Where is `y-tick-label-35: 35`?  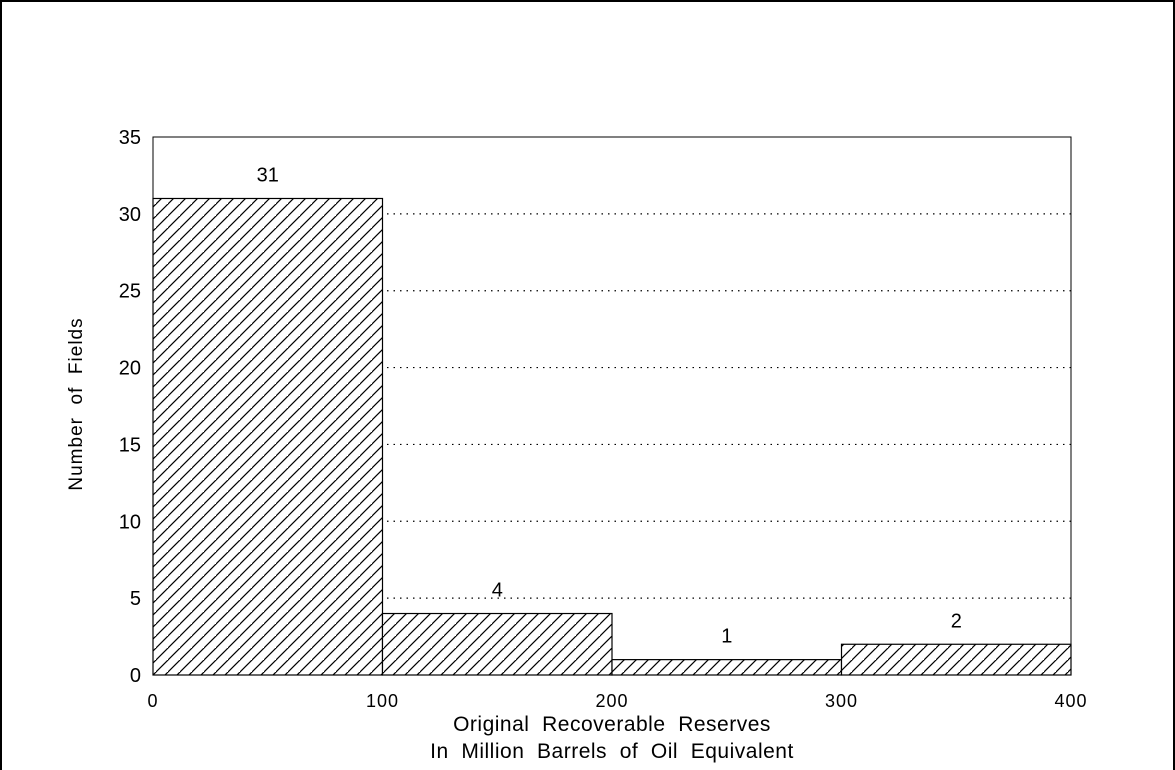 y-tick-label-35: 35 is located at coordinates (130, 138).